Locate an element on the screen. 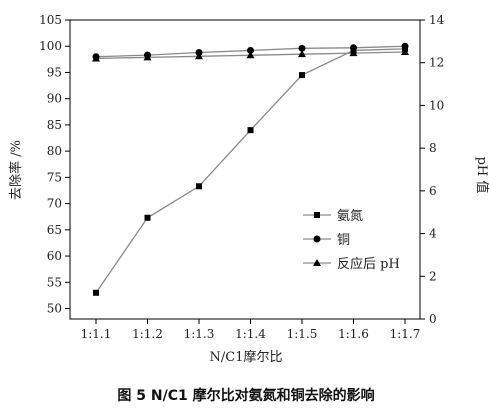 Image resolution: width=489 pixels, height=411 pixels. y-axis-title: 去除率 /% is located at coordinates (16, 170).